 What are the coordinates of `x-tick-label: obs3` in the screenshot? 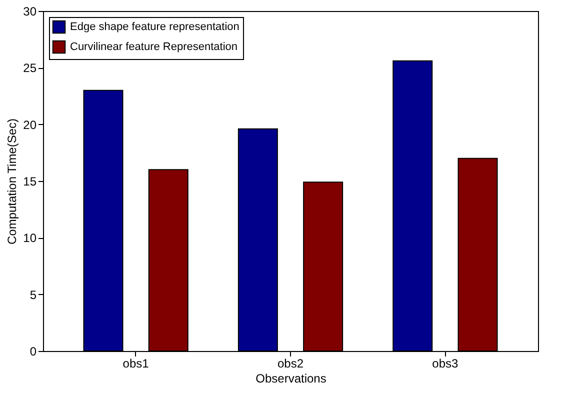 It's located at (445, 363).